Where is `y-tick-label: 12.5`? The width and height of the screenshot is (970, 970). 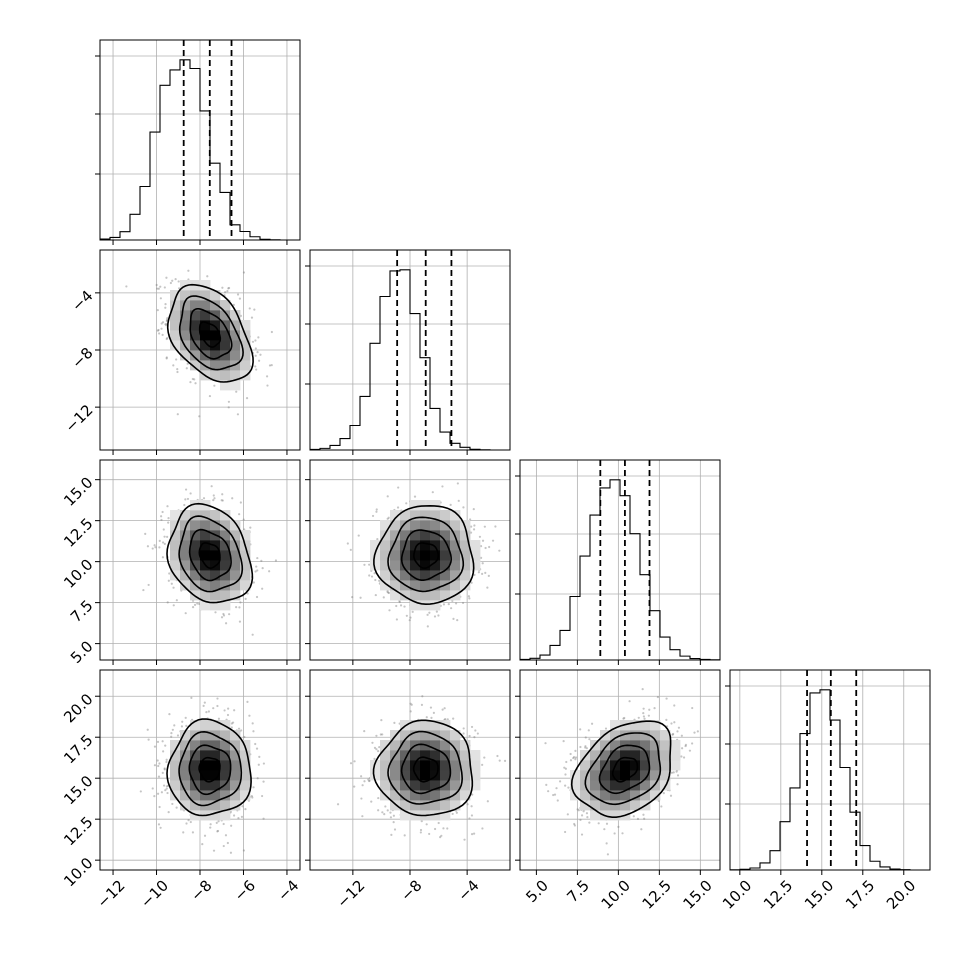 y-tick-label: 12.5 is located at coordinates (78, 831).